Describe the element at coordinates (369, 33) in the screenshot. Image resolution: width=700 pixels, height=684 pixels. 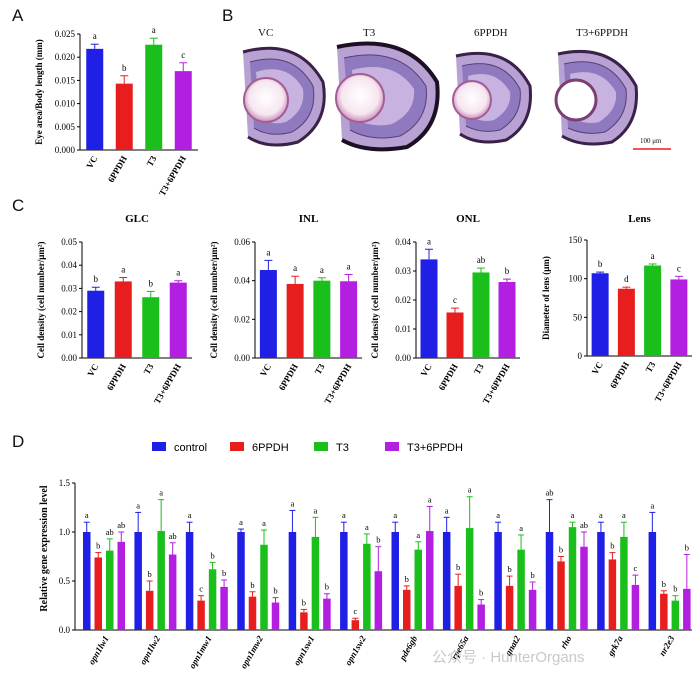
I see `micrograph-label-t3: T3` at that location.